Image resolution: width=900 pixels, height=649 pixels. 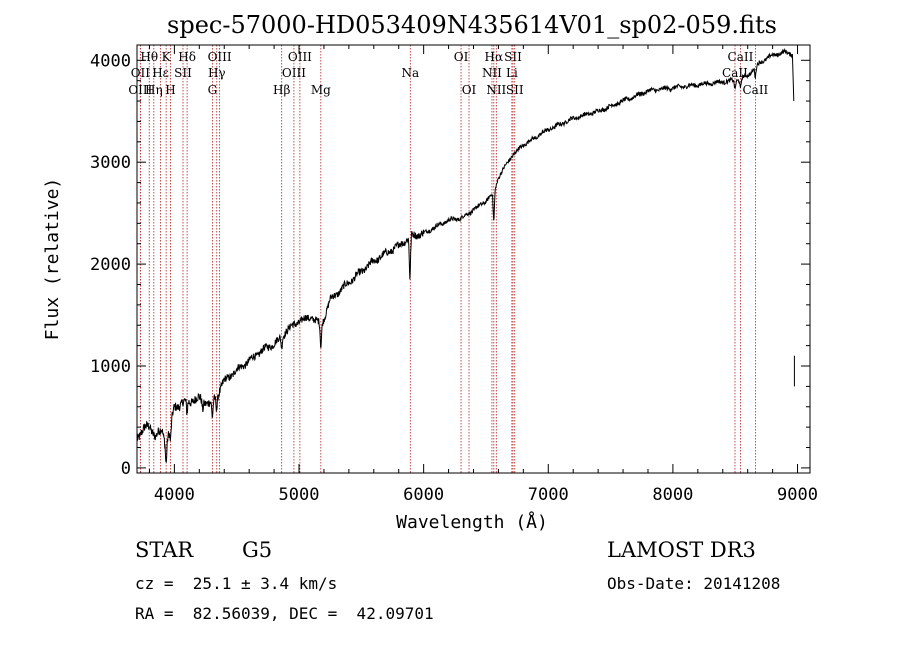 I want to click on spectral-line-label: G, so click(x=213, y=90).